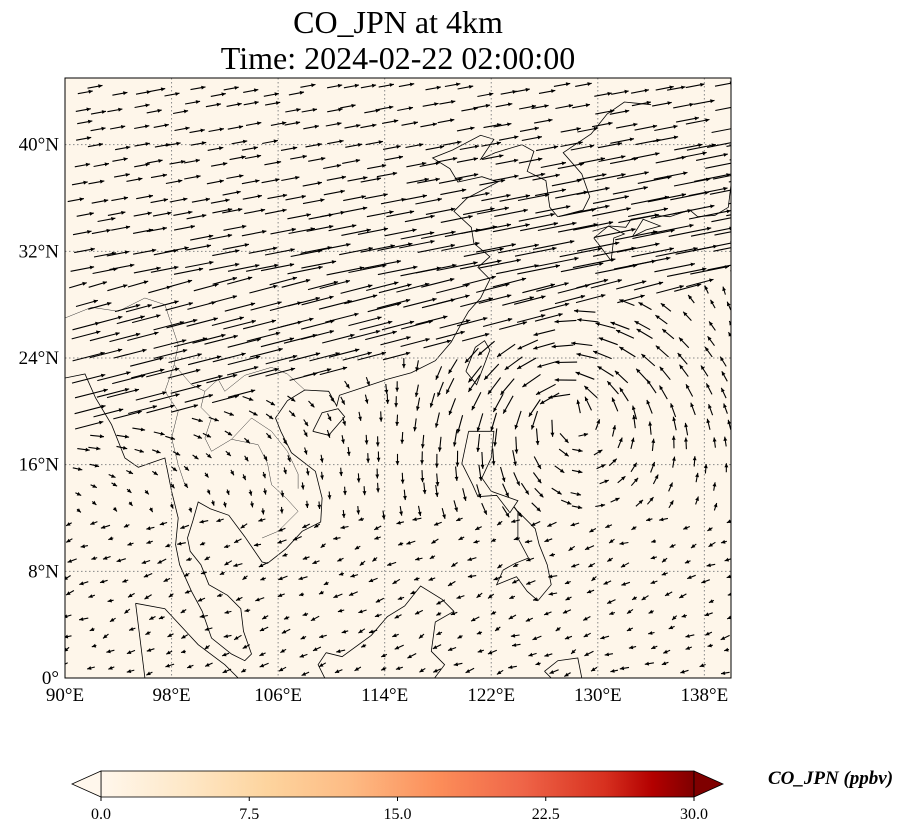  I want to click on lat-tick-label: 24°N, so click(39, 358).